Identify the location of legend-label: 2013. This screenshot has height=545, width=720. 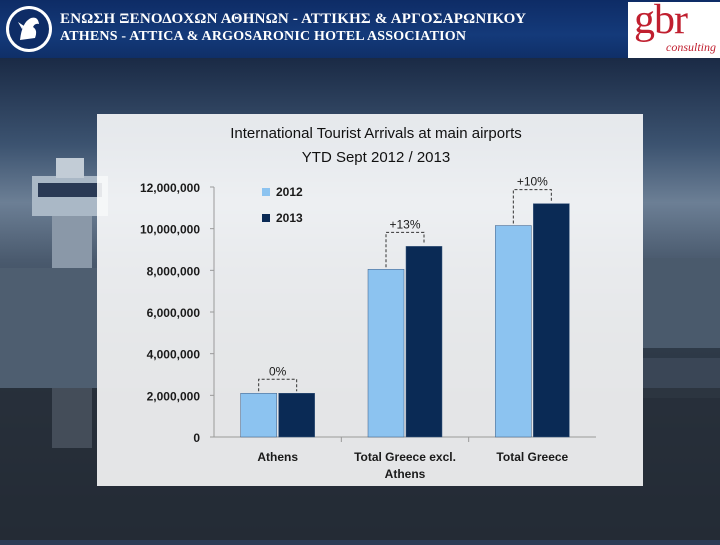
(289, 218).